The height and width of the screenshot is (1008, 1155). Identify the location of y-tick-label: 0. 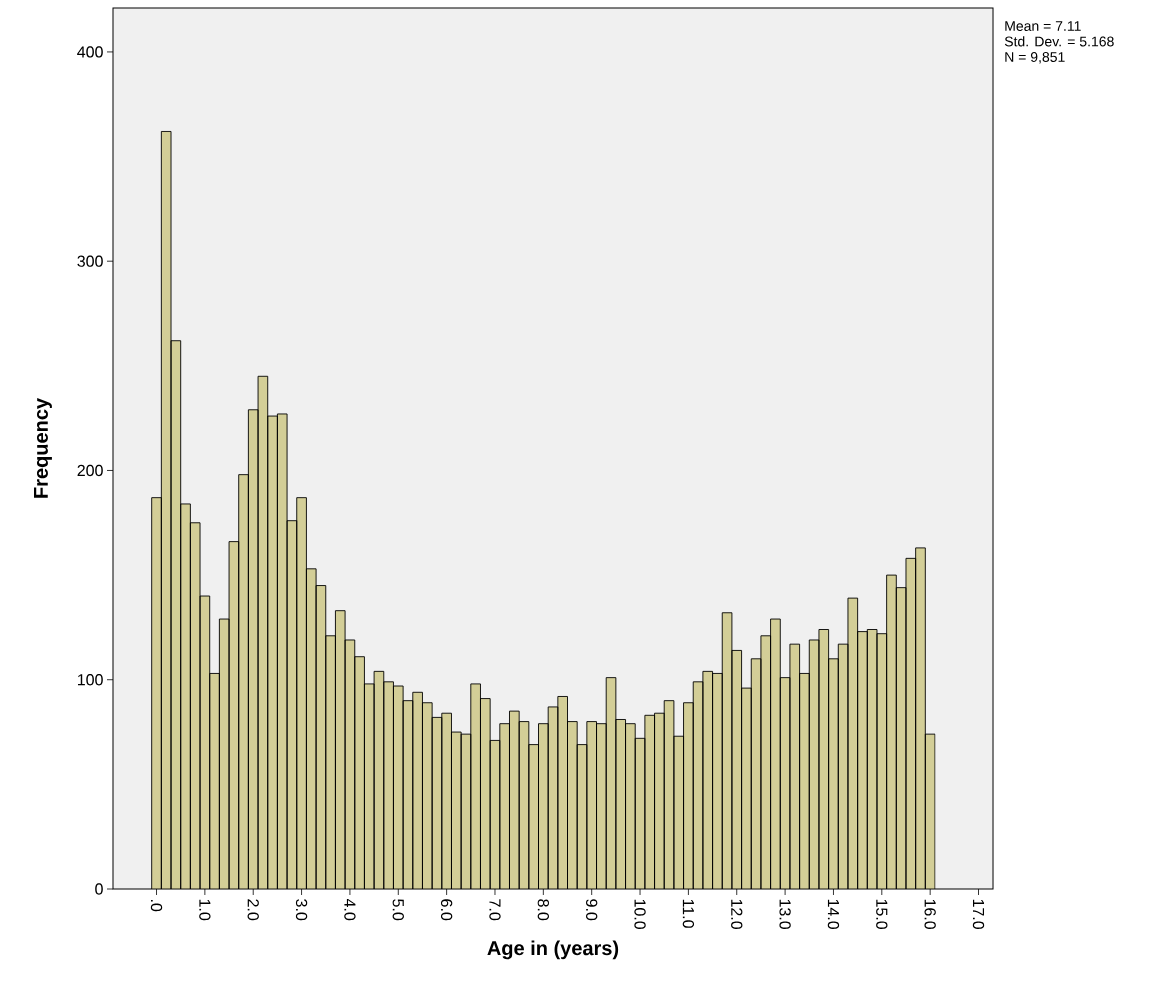
(99, 889).